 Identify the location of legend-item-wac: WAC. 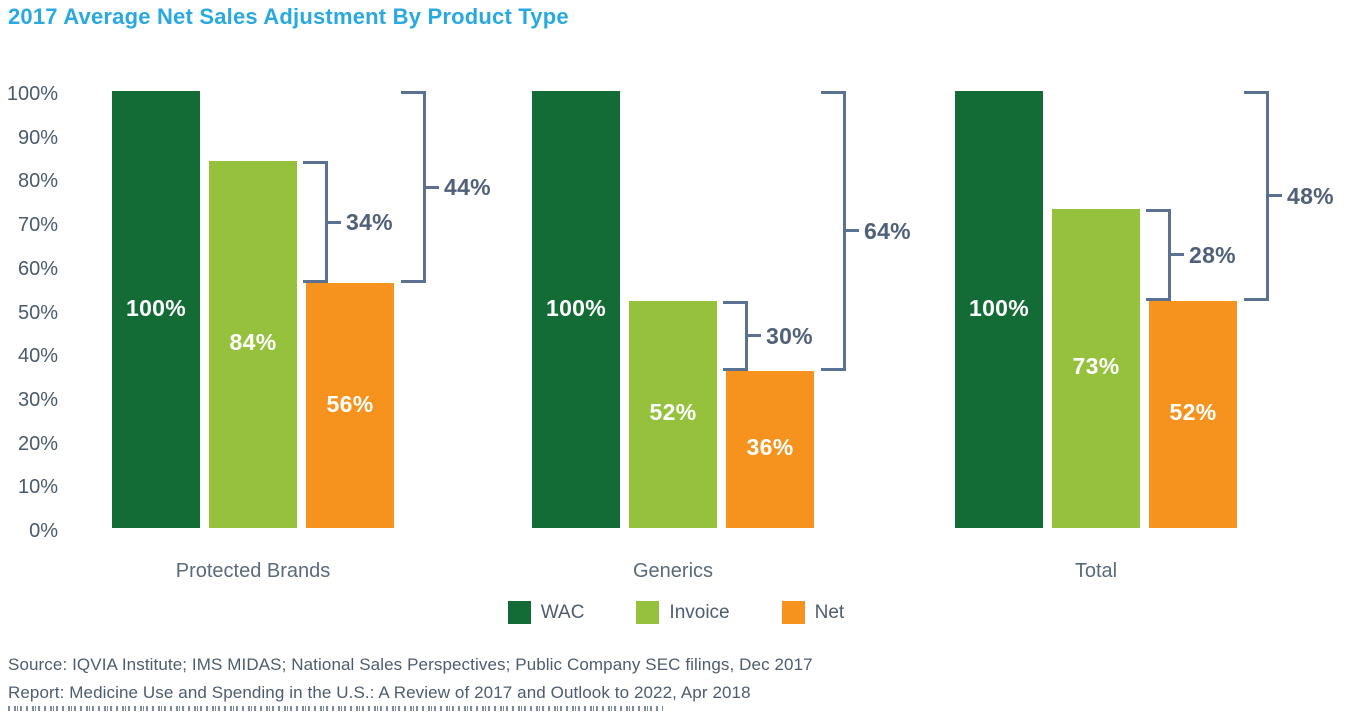
(546, 612).